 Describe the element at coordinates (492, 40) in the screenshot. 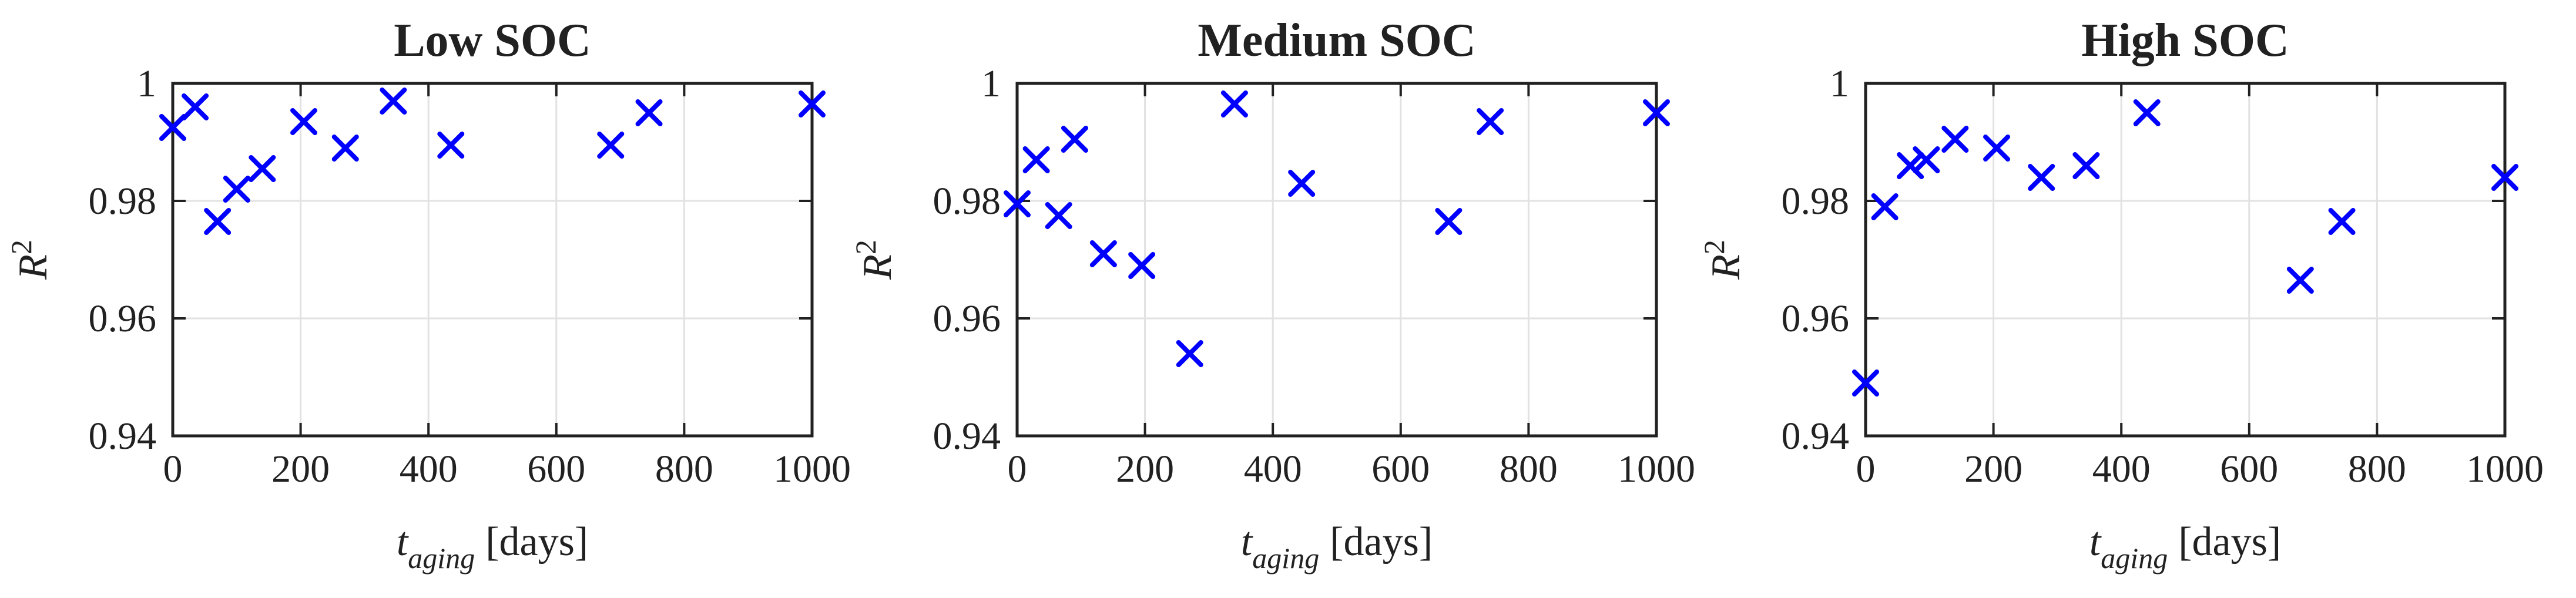

I see `subplot-title-low-soc: Low SOC` at that location.